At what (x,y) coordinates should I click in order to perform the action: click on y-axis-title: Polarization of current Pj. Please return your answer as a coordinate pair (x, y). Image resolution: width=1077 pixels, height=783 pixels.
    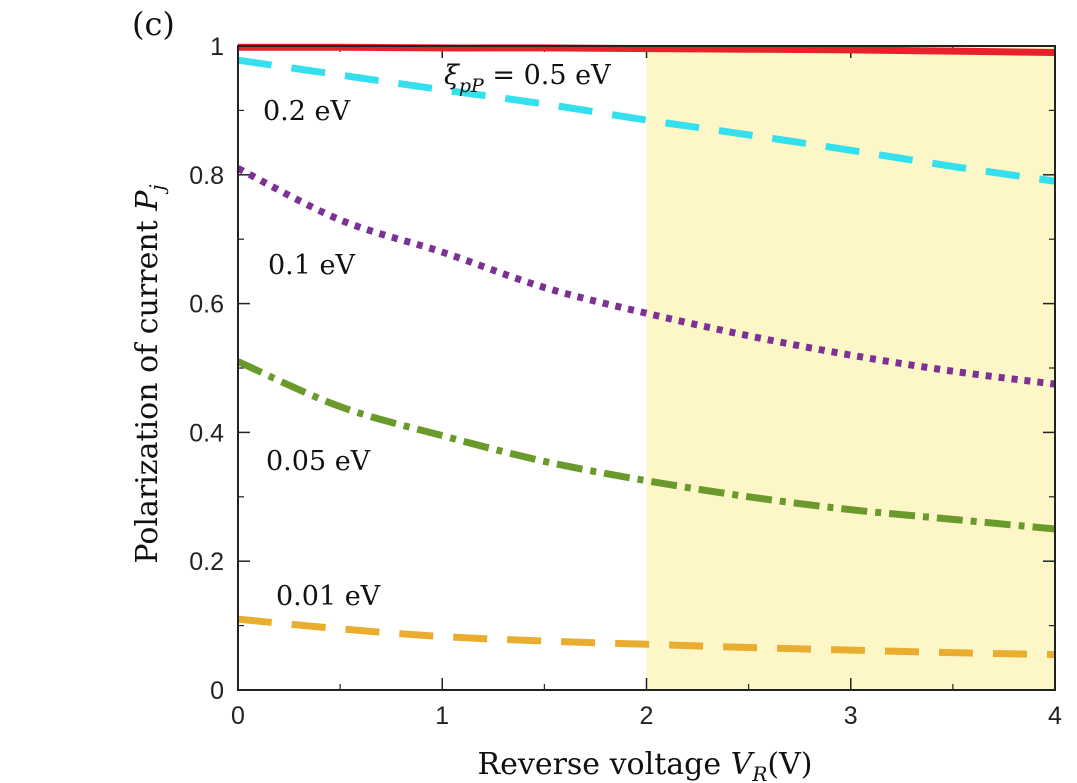
    Looking at the image, I should click on (149, 373).